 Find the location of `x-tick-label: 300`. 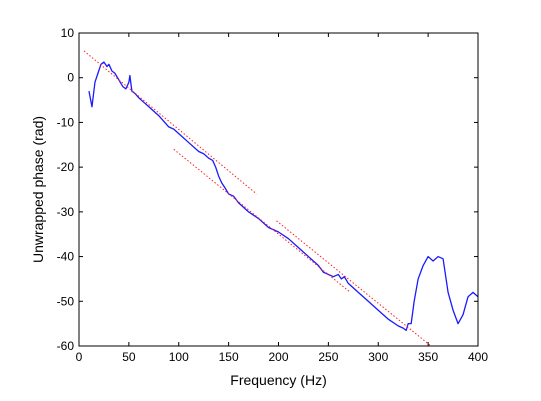

x-tick-label: 300 is located at coordinates (378, 357).